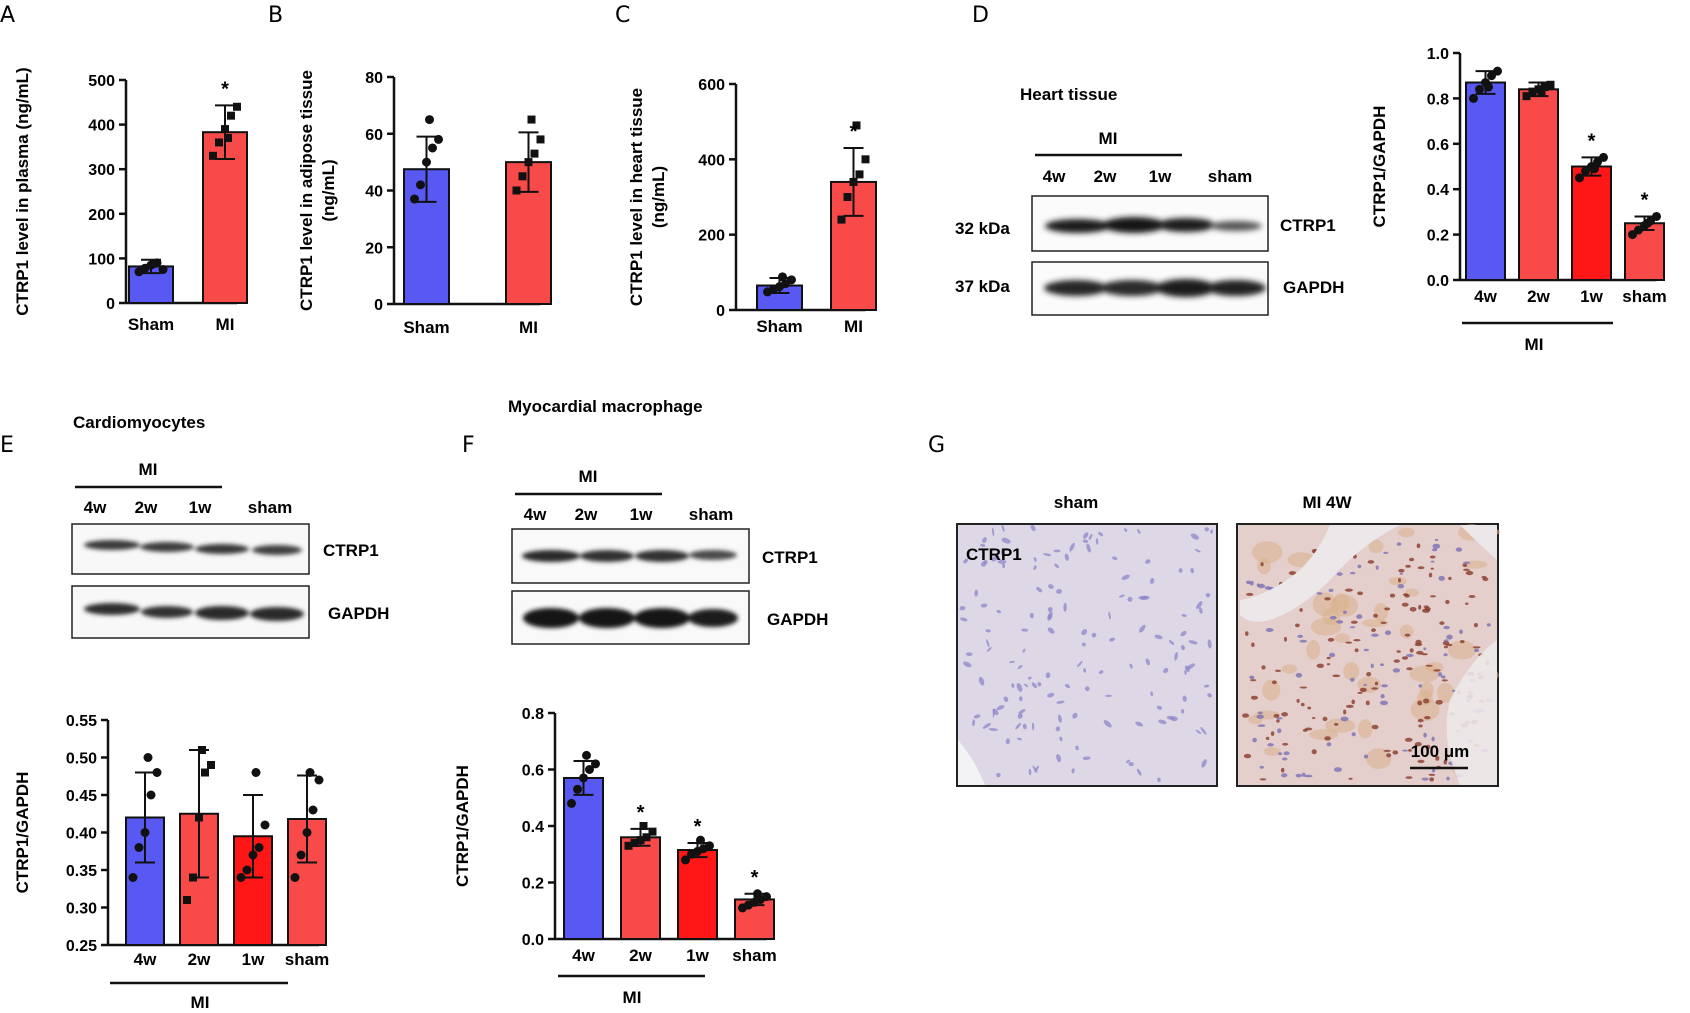  I want to click on blot-d-kda-ctrp1: 32 kDa, so click(982, 228).